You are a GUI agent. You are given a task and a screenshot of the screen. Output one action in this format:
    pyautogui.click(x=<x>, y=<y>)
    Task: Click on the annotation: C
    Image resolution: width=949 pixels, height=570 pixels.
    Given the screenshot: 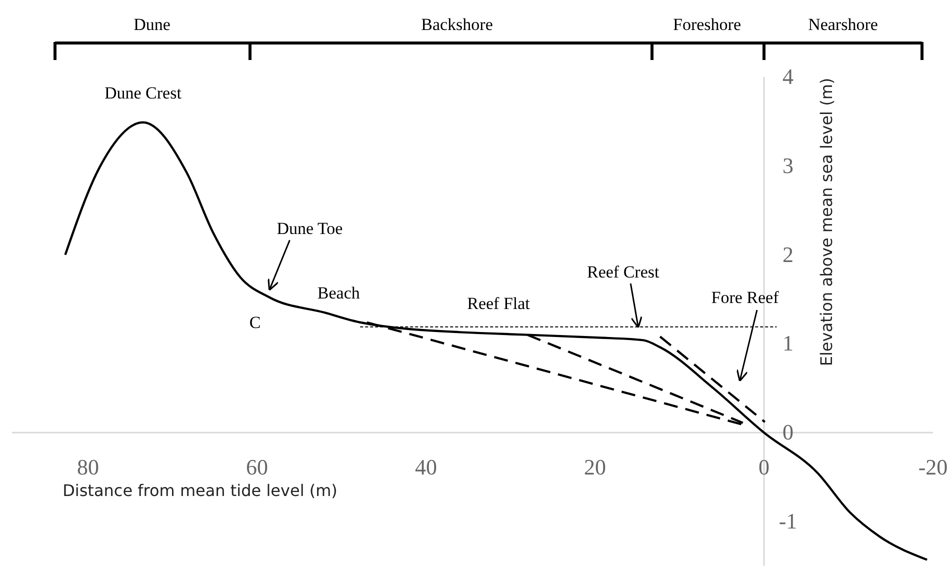 What is the action you would take?
    pyautogui.click(x=255, y=322)
    